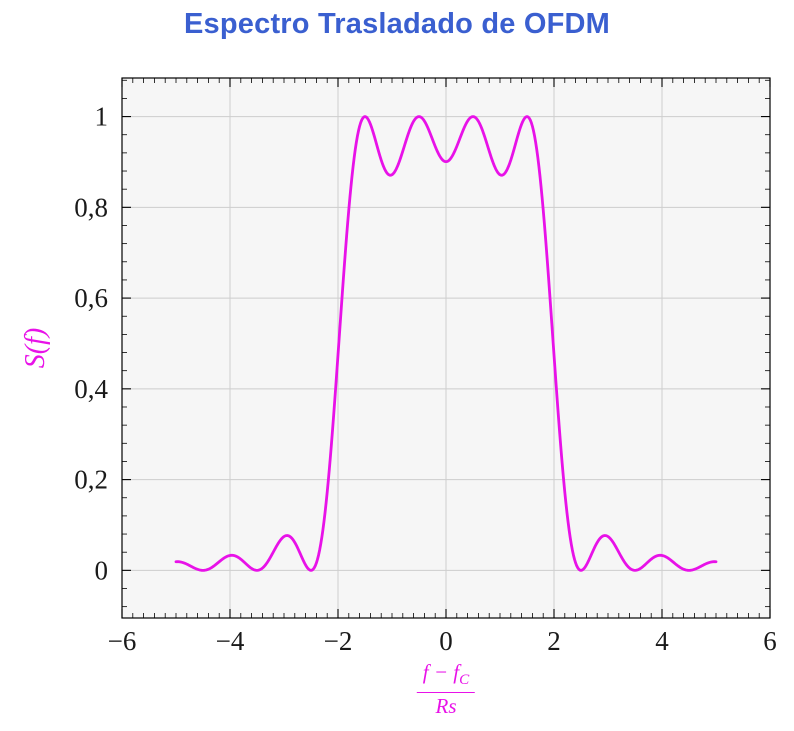  What do you see at coordinates (554, 641) in the screenshot?
I see `x-tick-label: 2` at bounding box center [554, 641].